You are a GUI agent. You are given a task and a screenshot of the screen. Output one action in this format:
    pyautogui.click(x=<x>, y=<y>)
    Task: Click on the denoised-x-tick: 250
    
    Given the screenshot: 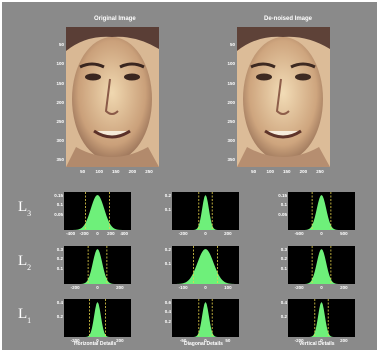 What is the action you would take?
    pyautogui.click(x=320, y=171)
    